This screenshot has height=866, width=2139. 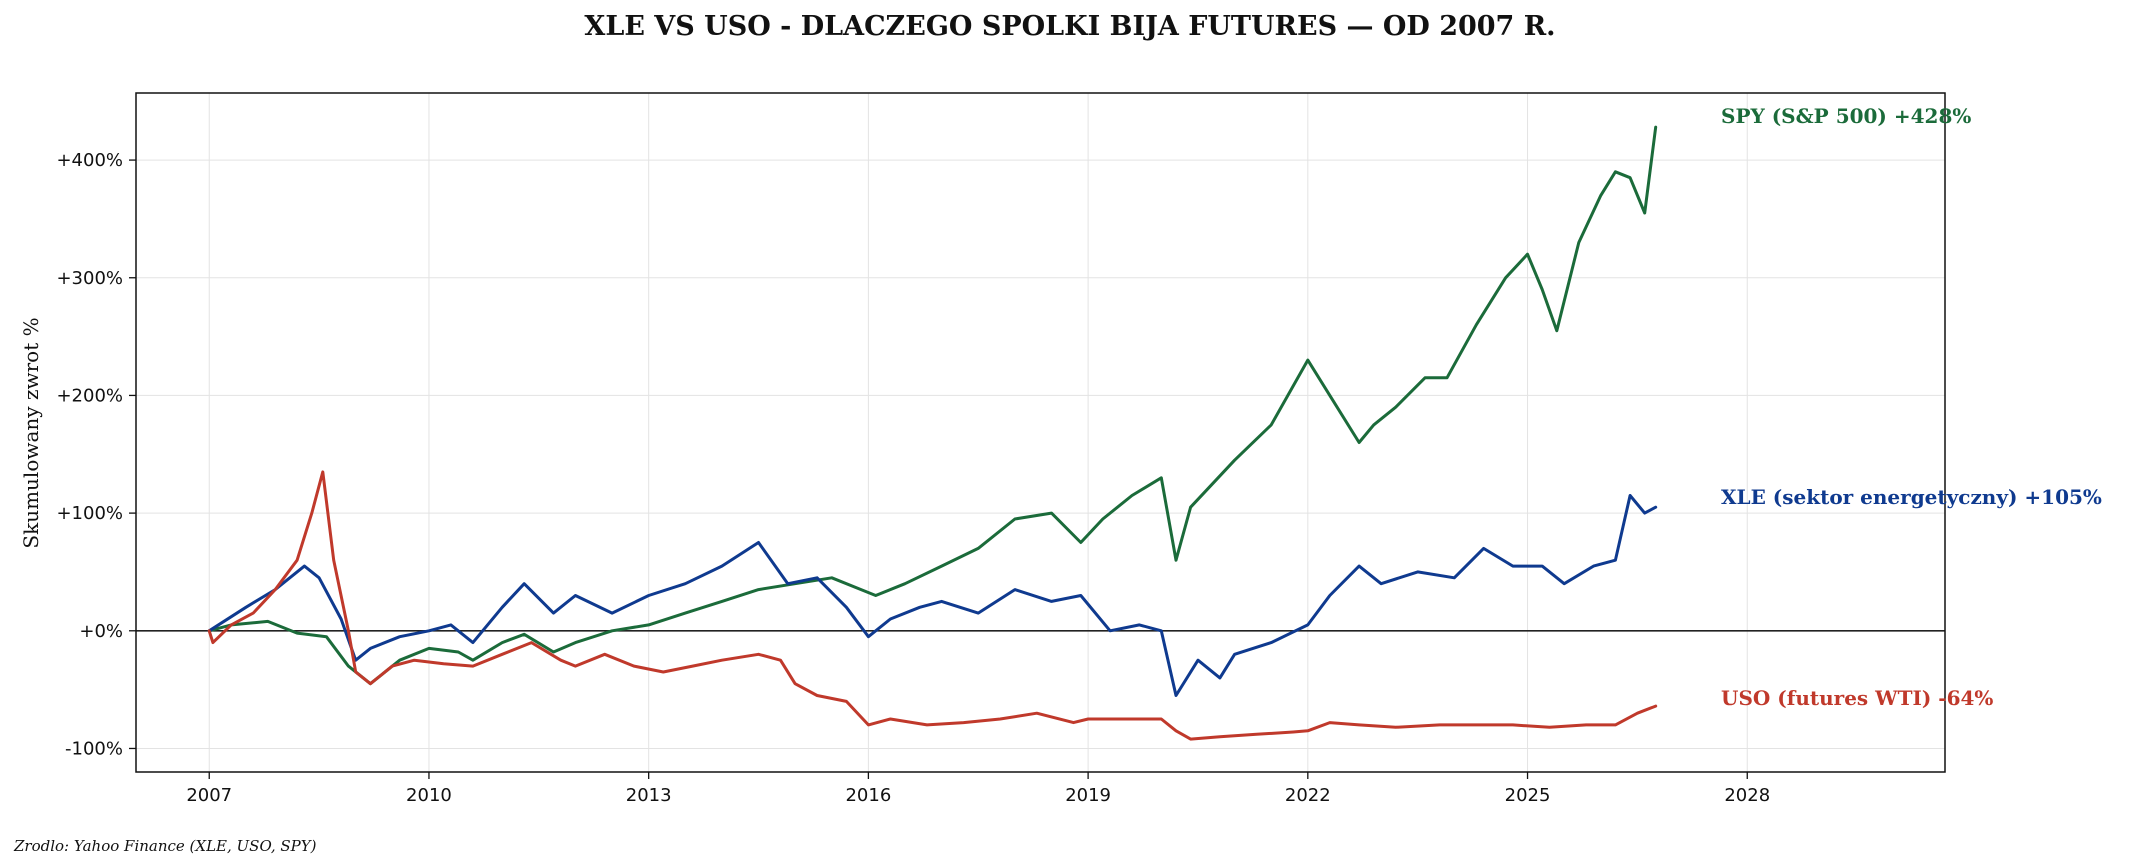 I want to click on y-axis-label: Skumulowany zwrot %, so click(x=31, y=432).